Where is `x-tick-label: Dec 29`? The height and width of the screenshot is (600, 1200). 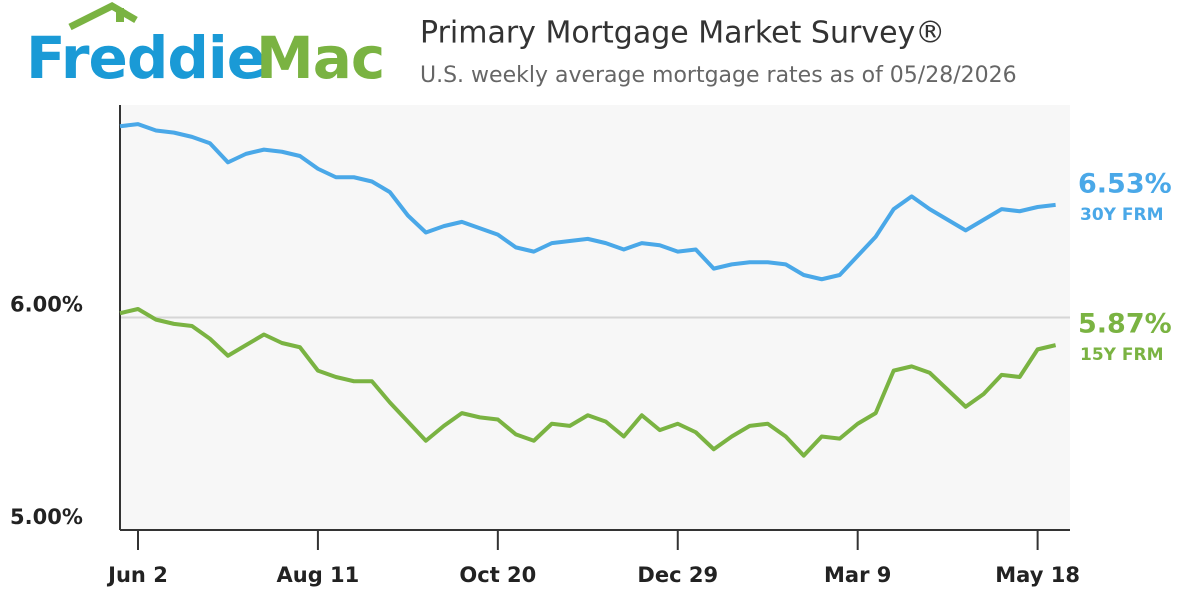
x-tick-label: Dec 29 is located at coordinates (677, 575).